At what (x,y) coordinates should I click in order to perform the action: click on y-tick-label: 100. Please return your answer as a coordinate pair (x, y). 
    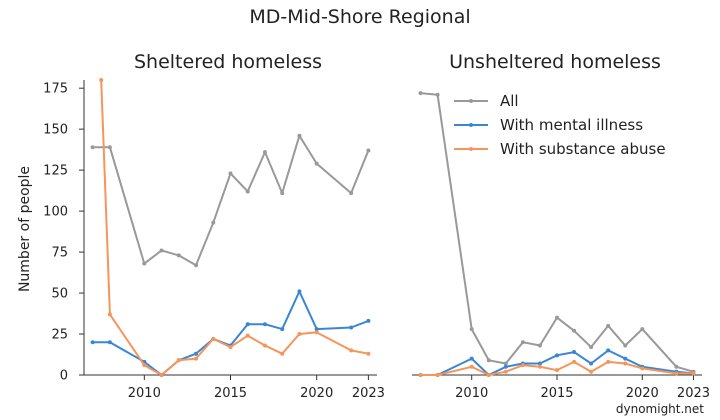
    Looking at the image, I should click on (55, 212).